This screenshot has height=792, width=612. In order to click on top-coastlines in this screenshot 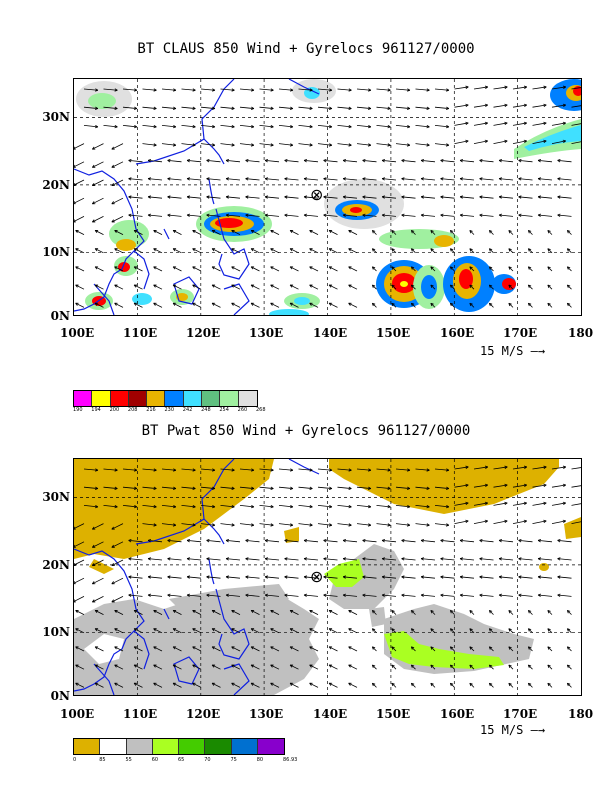, I will do `click(197, 197)`.